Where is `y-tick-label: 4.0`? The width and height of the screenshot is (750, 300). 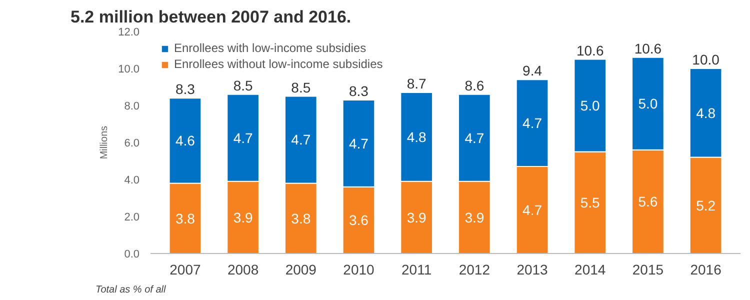 y-tick-label: 4.0 is located at coordinates (132, 180).